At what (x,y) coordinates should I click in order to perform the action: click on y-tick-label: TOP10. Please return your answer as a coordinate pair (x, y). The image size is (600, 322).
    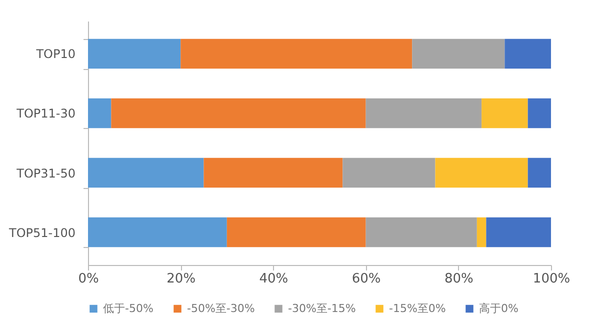
    Looking at the image, I should click on (55, 54).